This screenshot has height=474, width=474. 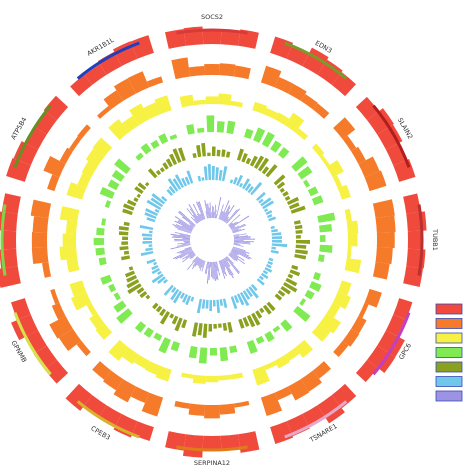 I want to click on gene-label: CPEB3, so click(x=100, y=433).